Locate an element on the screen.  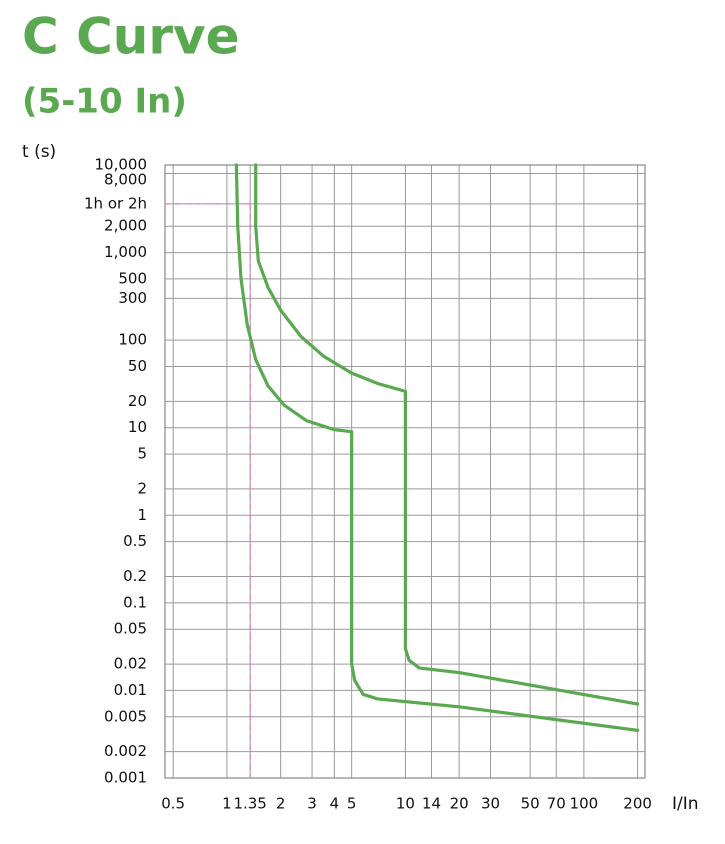
x-tick-label: 100 is located at coordinates (584, 804).